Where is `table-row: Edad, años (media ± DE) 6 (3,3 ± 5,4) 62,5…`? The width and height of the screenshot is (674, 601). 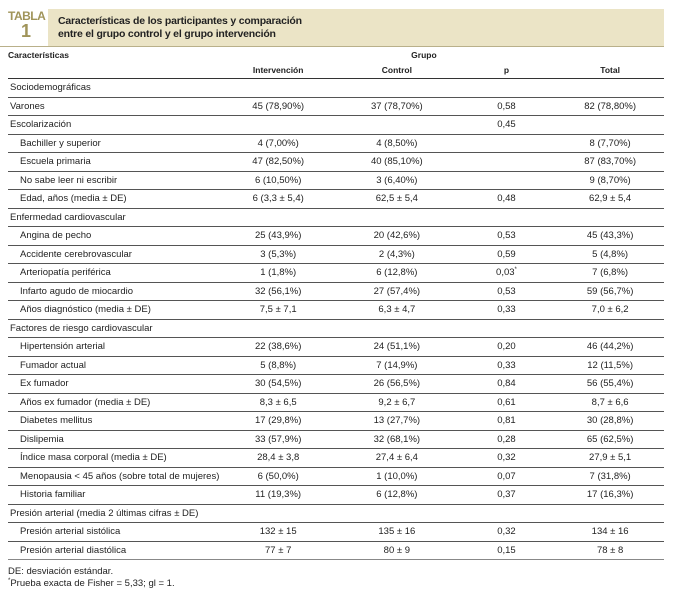 table-row: Edad, años (media ± DE) 6 (3,3 ± 5,4) 62,5… is located at coordinates (336, 199).